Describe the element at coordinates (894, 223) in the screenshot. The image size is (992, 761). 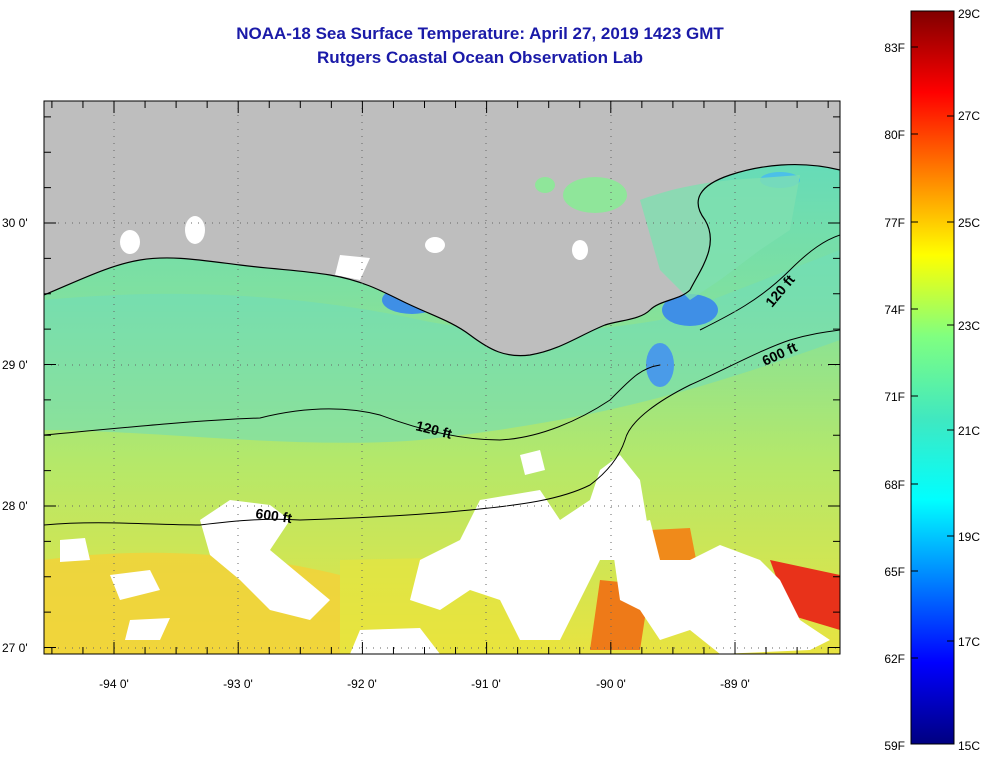
I see `colorbar-f-77: 77F` at that location.